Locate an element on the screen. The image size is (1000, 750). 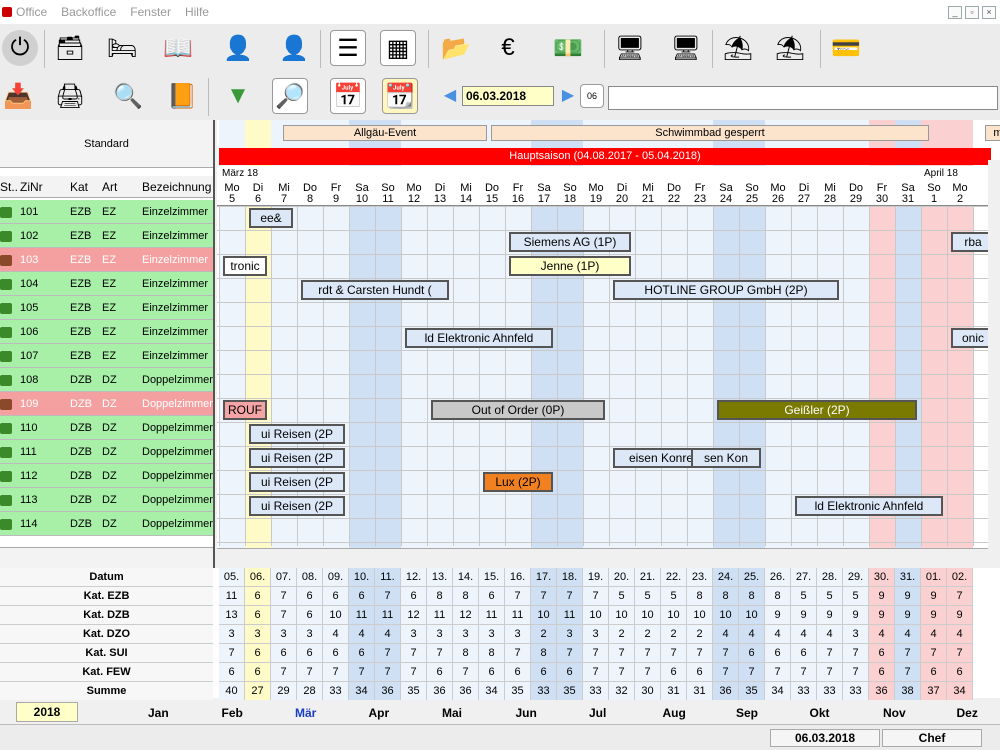
month-link: Jan is located at coordinates (158, 713).